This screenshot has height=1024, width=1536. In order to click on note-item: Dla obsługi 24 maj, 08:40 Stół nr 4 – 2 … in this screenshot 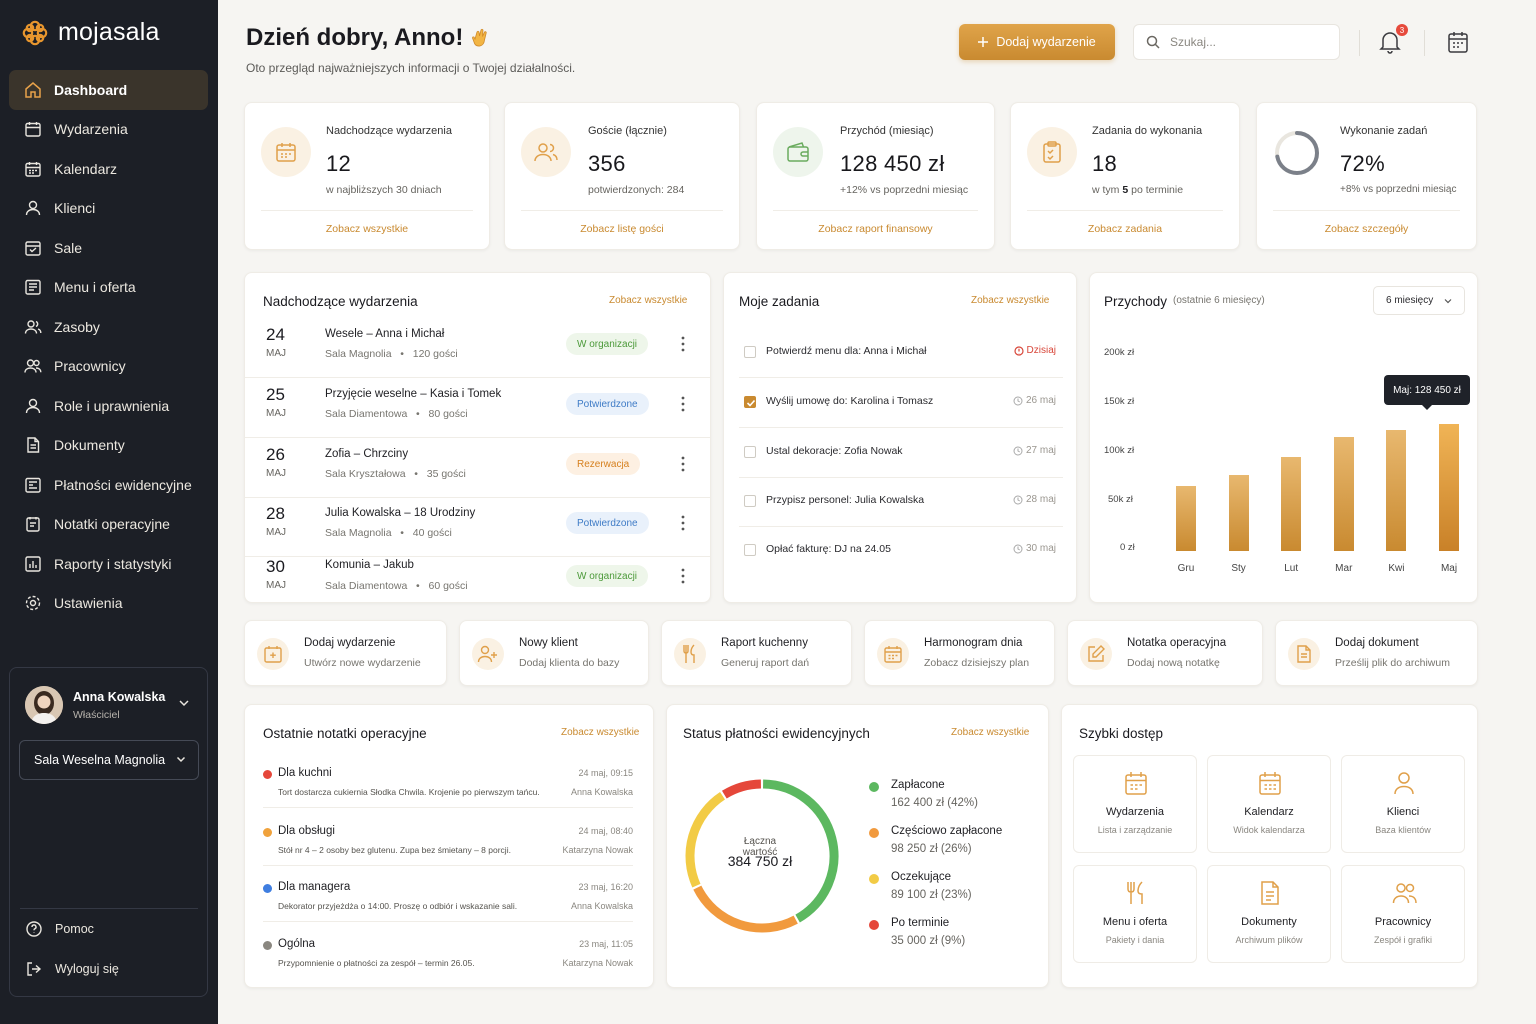, I will do `click(448, 851)`.